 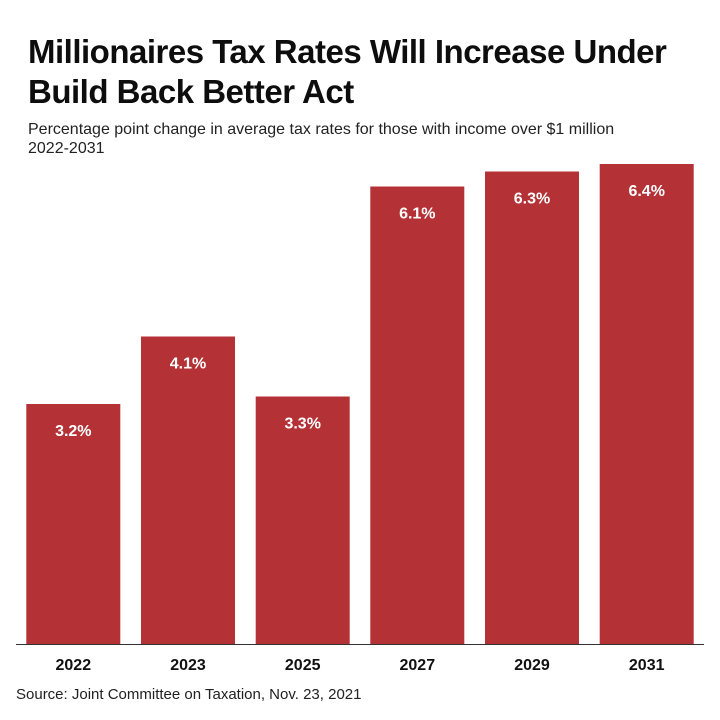 What do you see at coordinates (302, 520) in the screenshot?
I see `bar-2025` at bounding box center [302, 520].